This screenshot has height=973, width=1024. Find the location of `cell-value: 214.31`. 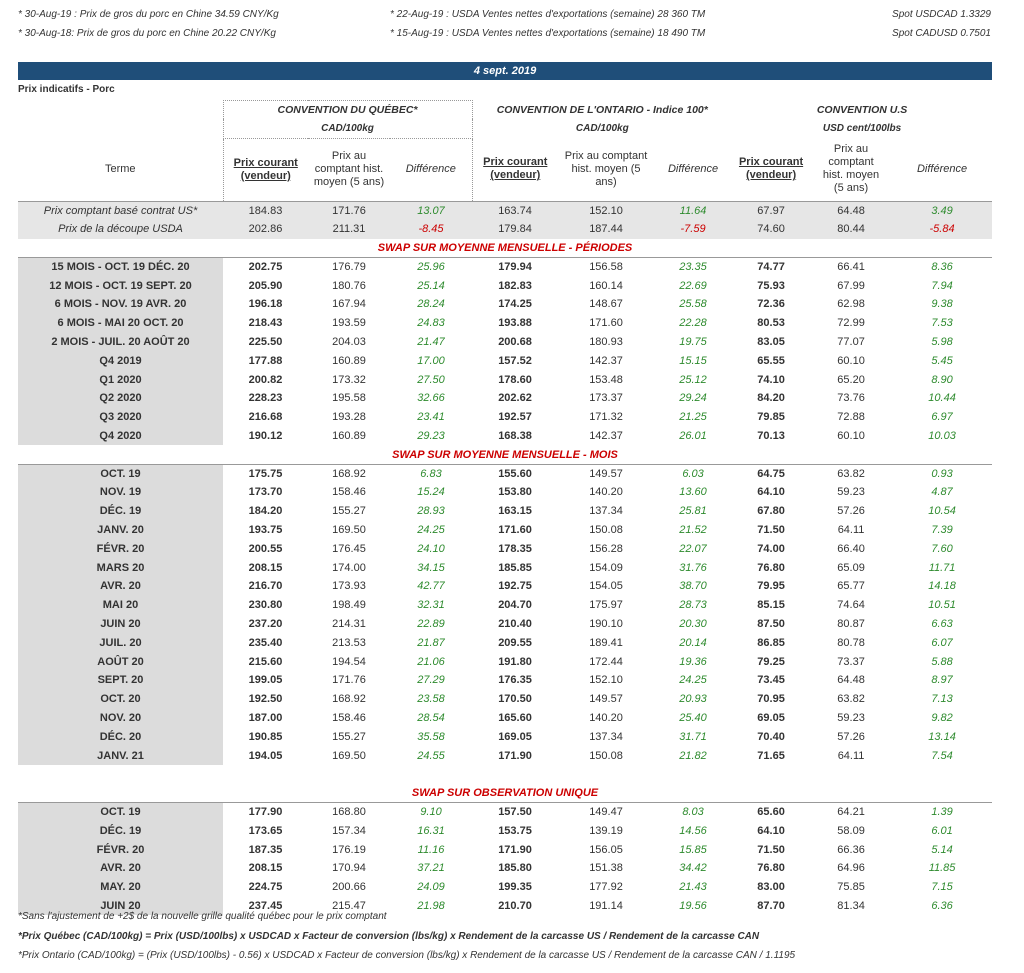

cell-value: 214.31 is located at coordinates (349, 624).